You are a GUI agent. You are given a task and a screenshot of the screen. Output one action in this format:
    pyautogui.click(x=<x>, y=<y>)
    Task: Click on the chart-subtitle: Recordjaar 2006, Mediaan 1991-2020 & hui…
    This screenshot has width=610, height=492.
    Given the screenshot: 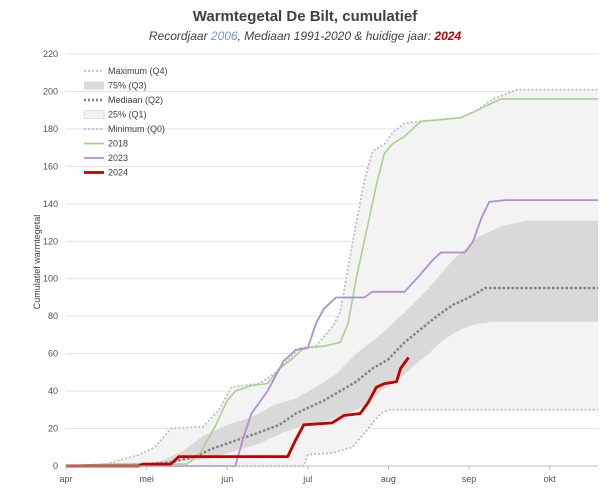 What is the action you would take?
    pyautogui.click(x=305, y=36)
    